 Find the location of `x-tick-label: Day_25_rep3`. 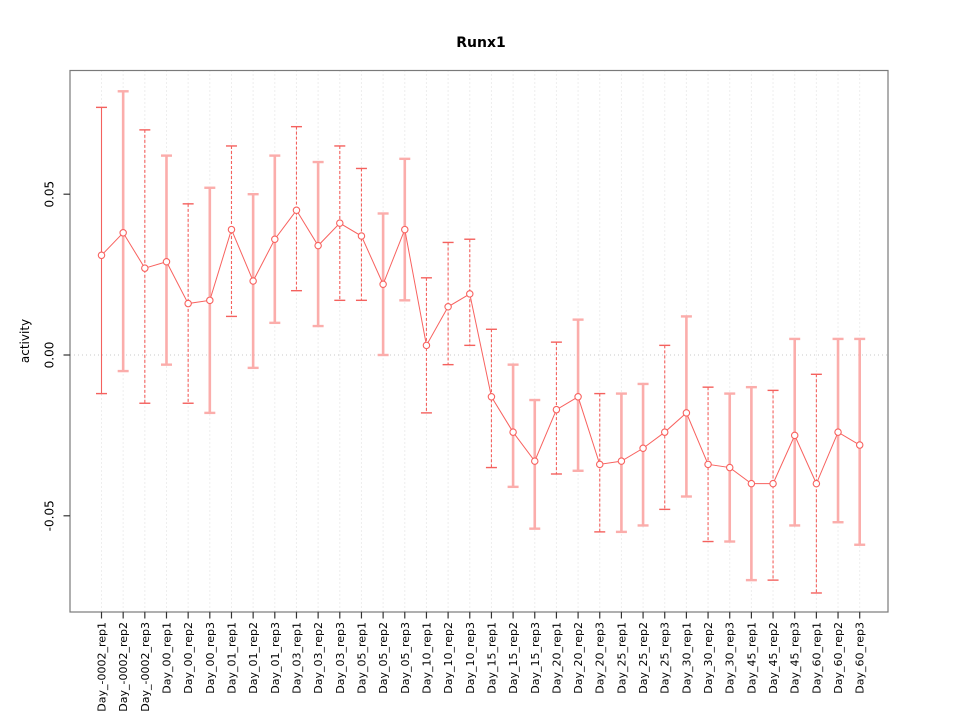

x-tick-label: Day_25_rep3 is located at coordinates (665, 658).